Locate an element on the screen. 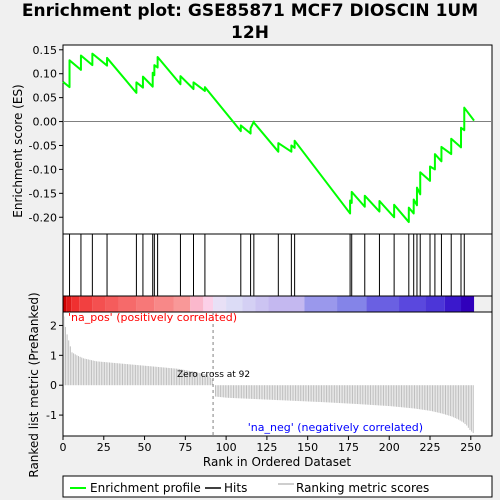 The width and height of the screenshot is (500, 500). legend-box is located at coordinates (277, 486).